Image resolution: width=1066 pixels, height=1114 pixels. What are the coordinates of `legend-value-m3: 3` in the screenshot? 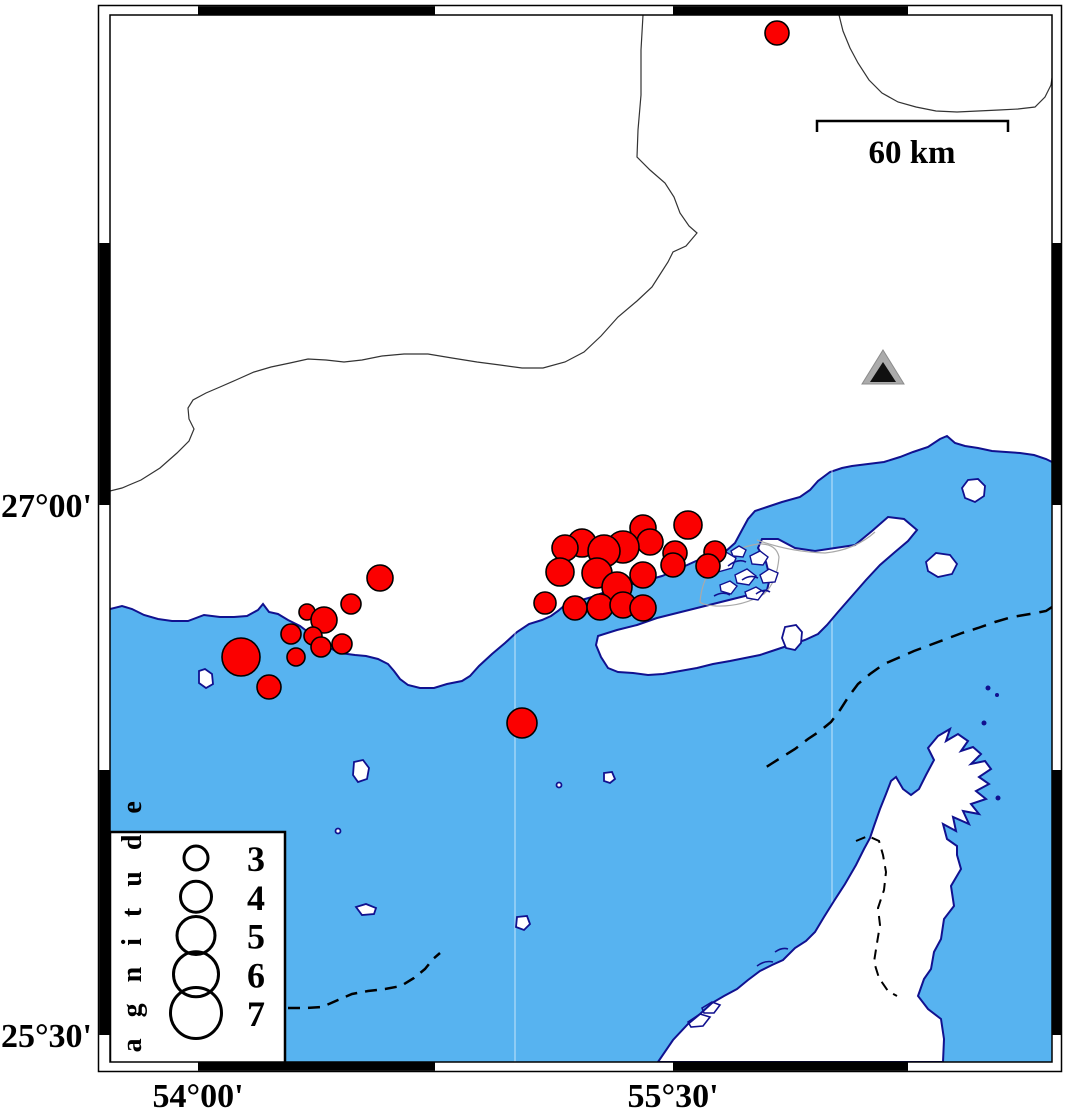 It's located at (256, 859).